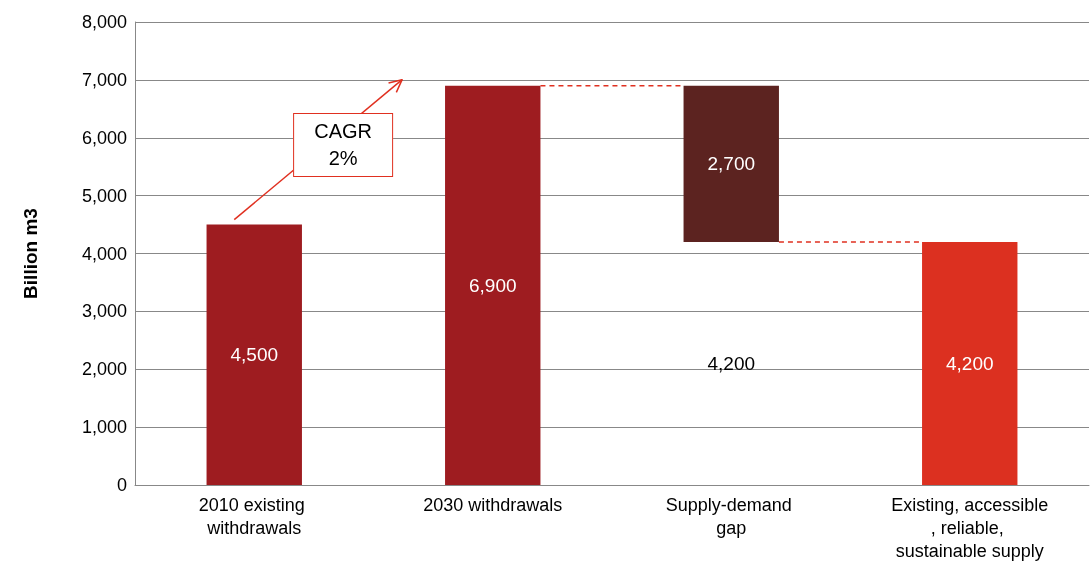  I want to click on data-label: 2,700, so click(731, 164).